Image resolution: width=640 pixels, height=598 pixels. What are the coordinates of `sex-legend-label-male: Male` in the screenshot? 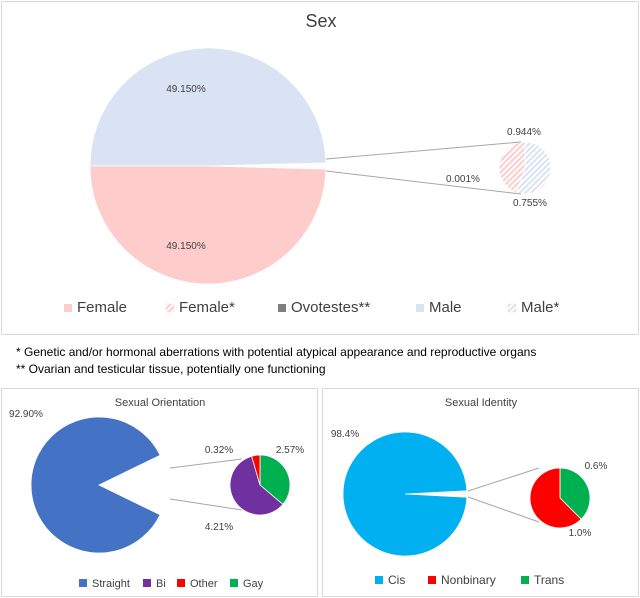 It's located at (445, 307).